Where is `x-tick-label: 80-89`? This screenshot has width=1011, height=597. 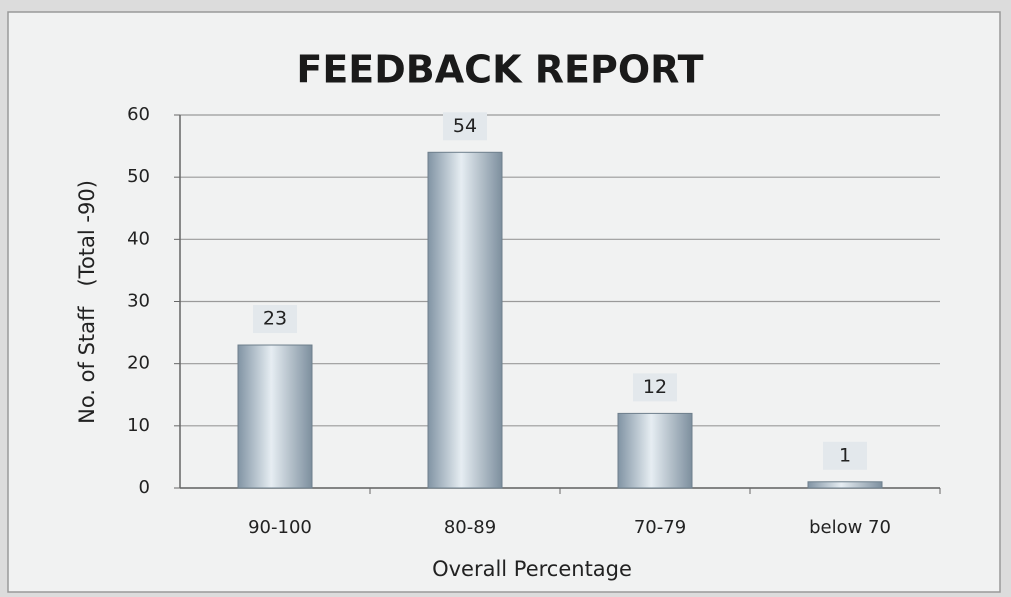
x-tick-label: 80-89 is located at coordinates (470, 527).